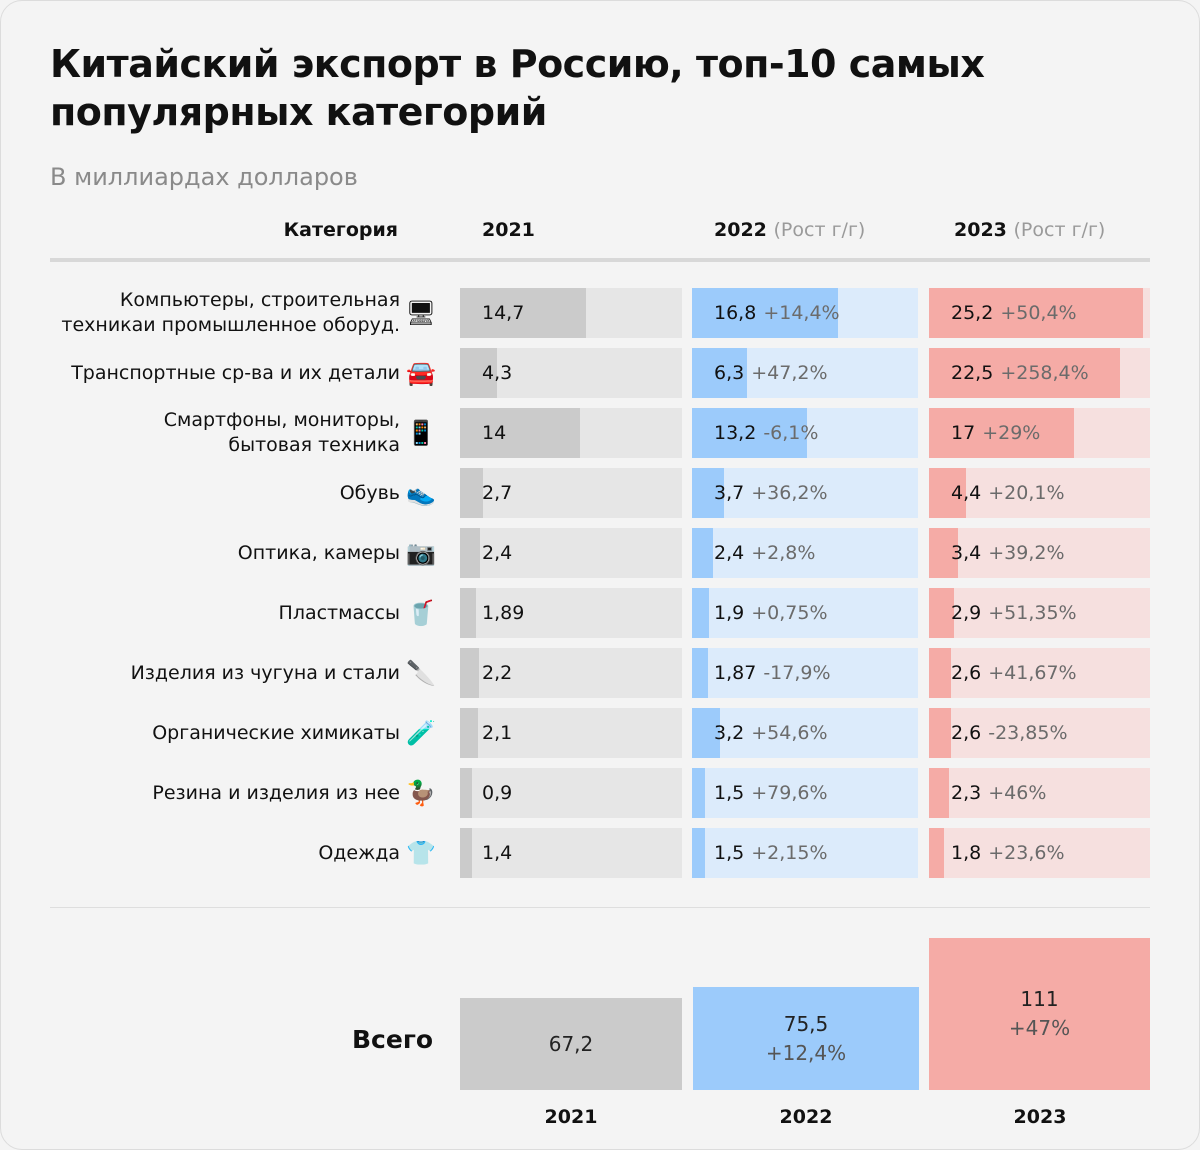 The image size is (1200, 1150). Describe the element at coordinates (318, 552) in the screenshot. I see `category-label: Оптика, камеры` at that location.